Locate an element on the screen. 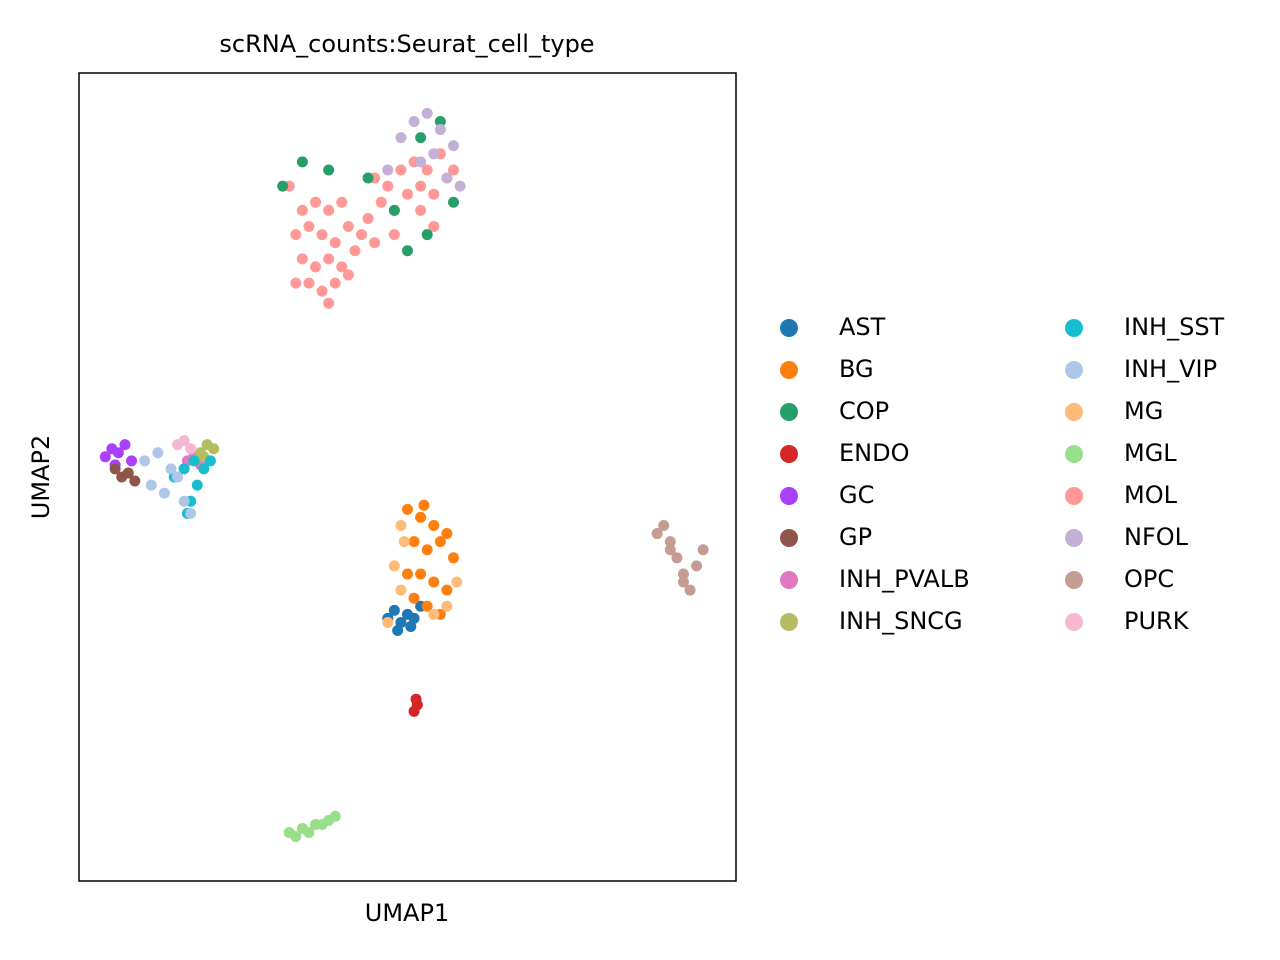 This screenshot has width=1280, height=960. legend-label: INH_VIP is located at coordinates (1170, 369).